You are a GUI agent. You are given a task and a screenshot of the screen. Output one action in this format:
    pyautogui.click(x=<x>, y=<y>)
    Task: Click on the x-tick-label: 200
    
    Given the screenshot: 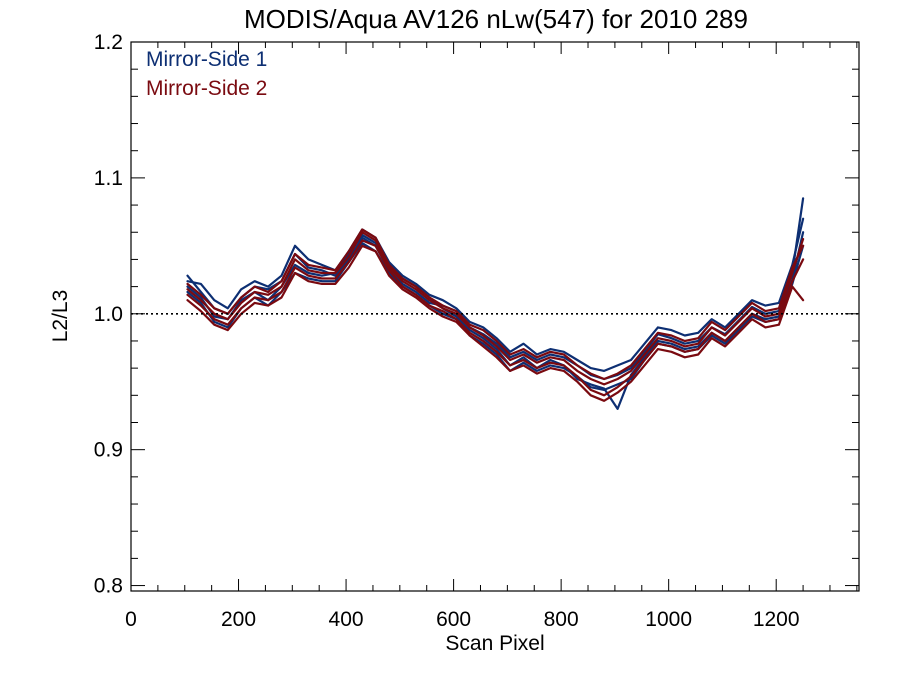 What is the action you would take?
    pyautogui.click(x=238, y=619)
    